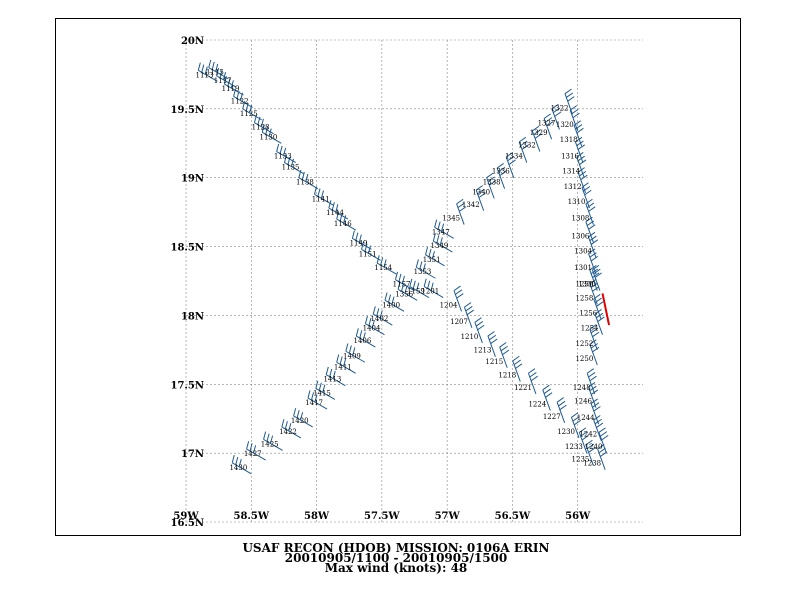  I want to click on lon-tick-label: 59W, so click(186, 516).